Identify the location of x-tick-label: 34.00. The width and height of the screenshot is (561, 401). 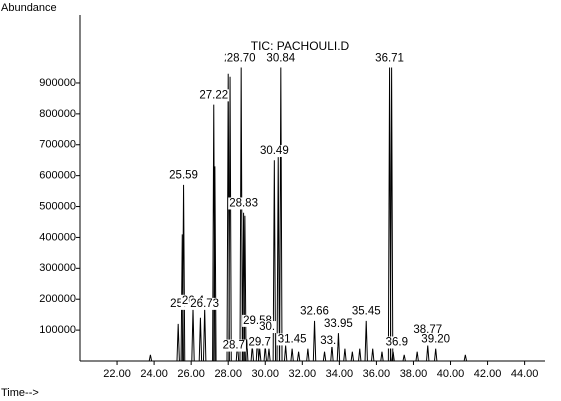
(340, 374).